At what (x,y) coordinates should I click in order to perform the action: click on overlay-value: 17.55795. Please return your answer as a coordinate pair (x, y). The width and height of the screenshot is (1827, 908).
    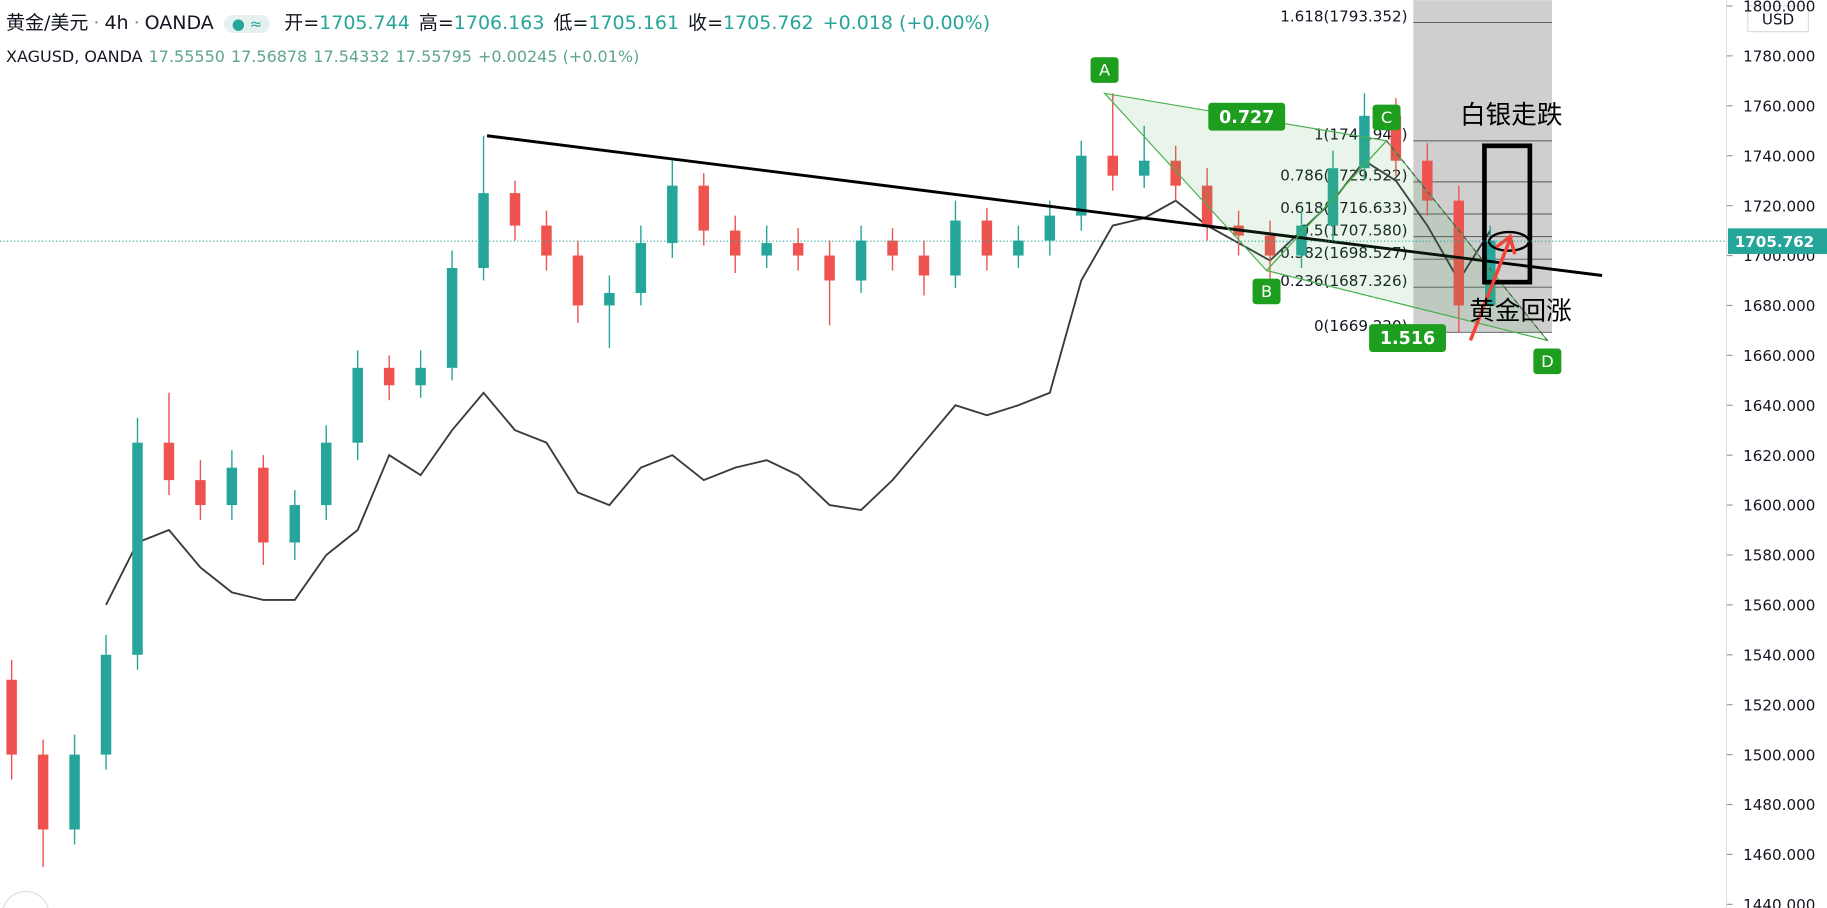
    Looking at the image, I should click on (433, 56).